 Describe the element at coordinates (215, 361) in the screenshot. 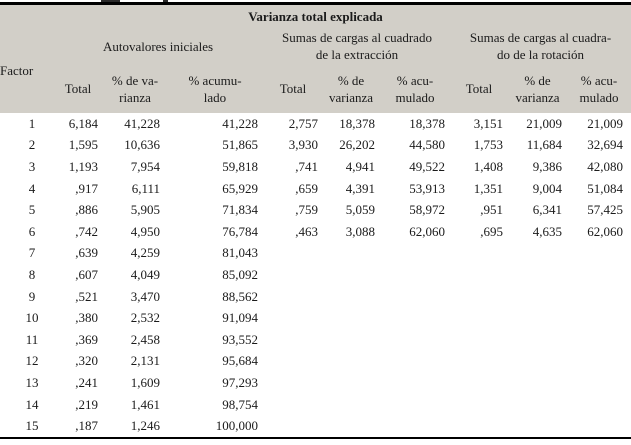

I see `value-cell: 95,684` at that location.